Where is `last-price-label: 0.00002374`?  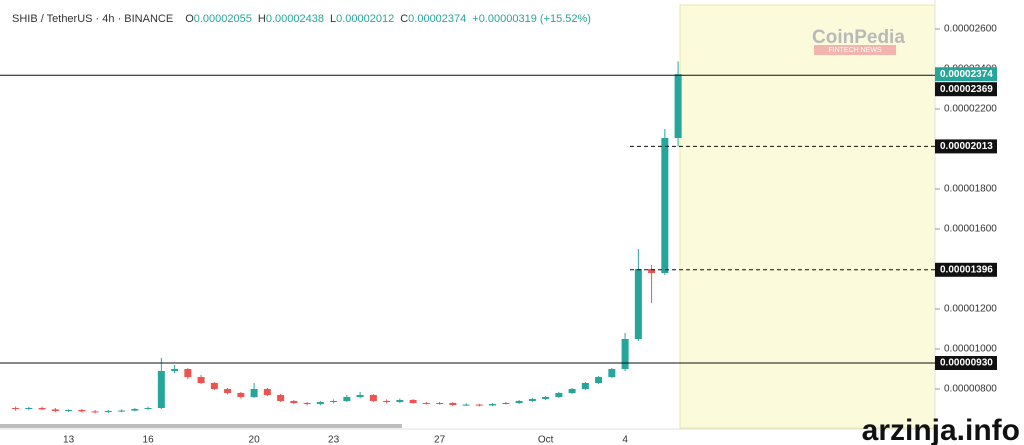
last-price-label: 0.00002374 is located at coordinates (966, 74).